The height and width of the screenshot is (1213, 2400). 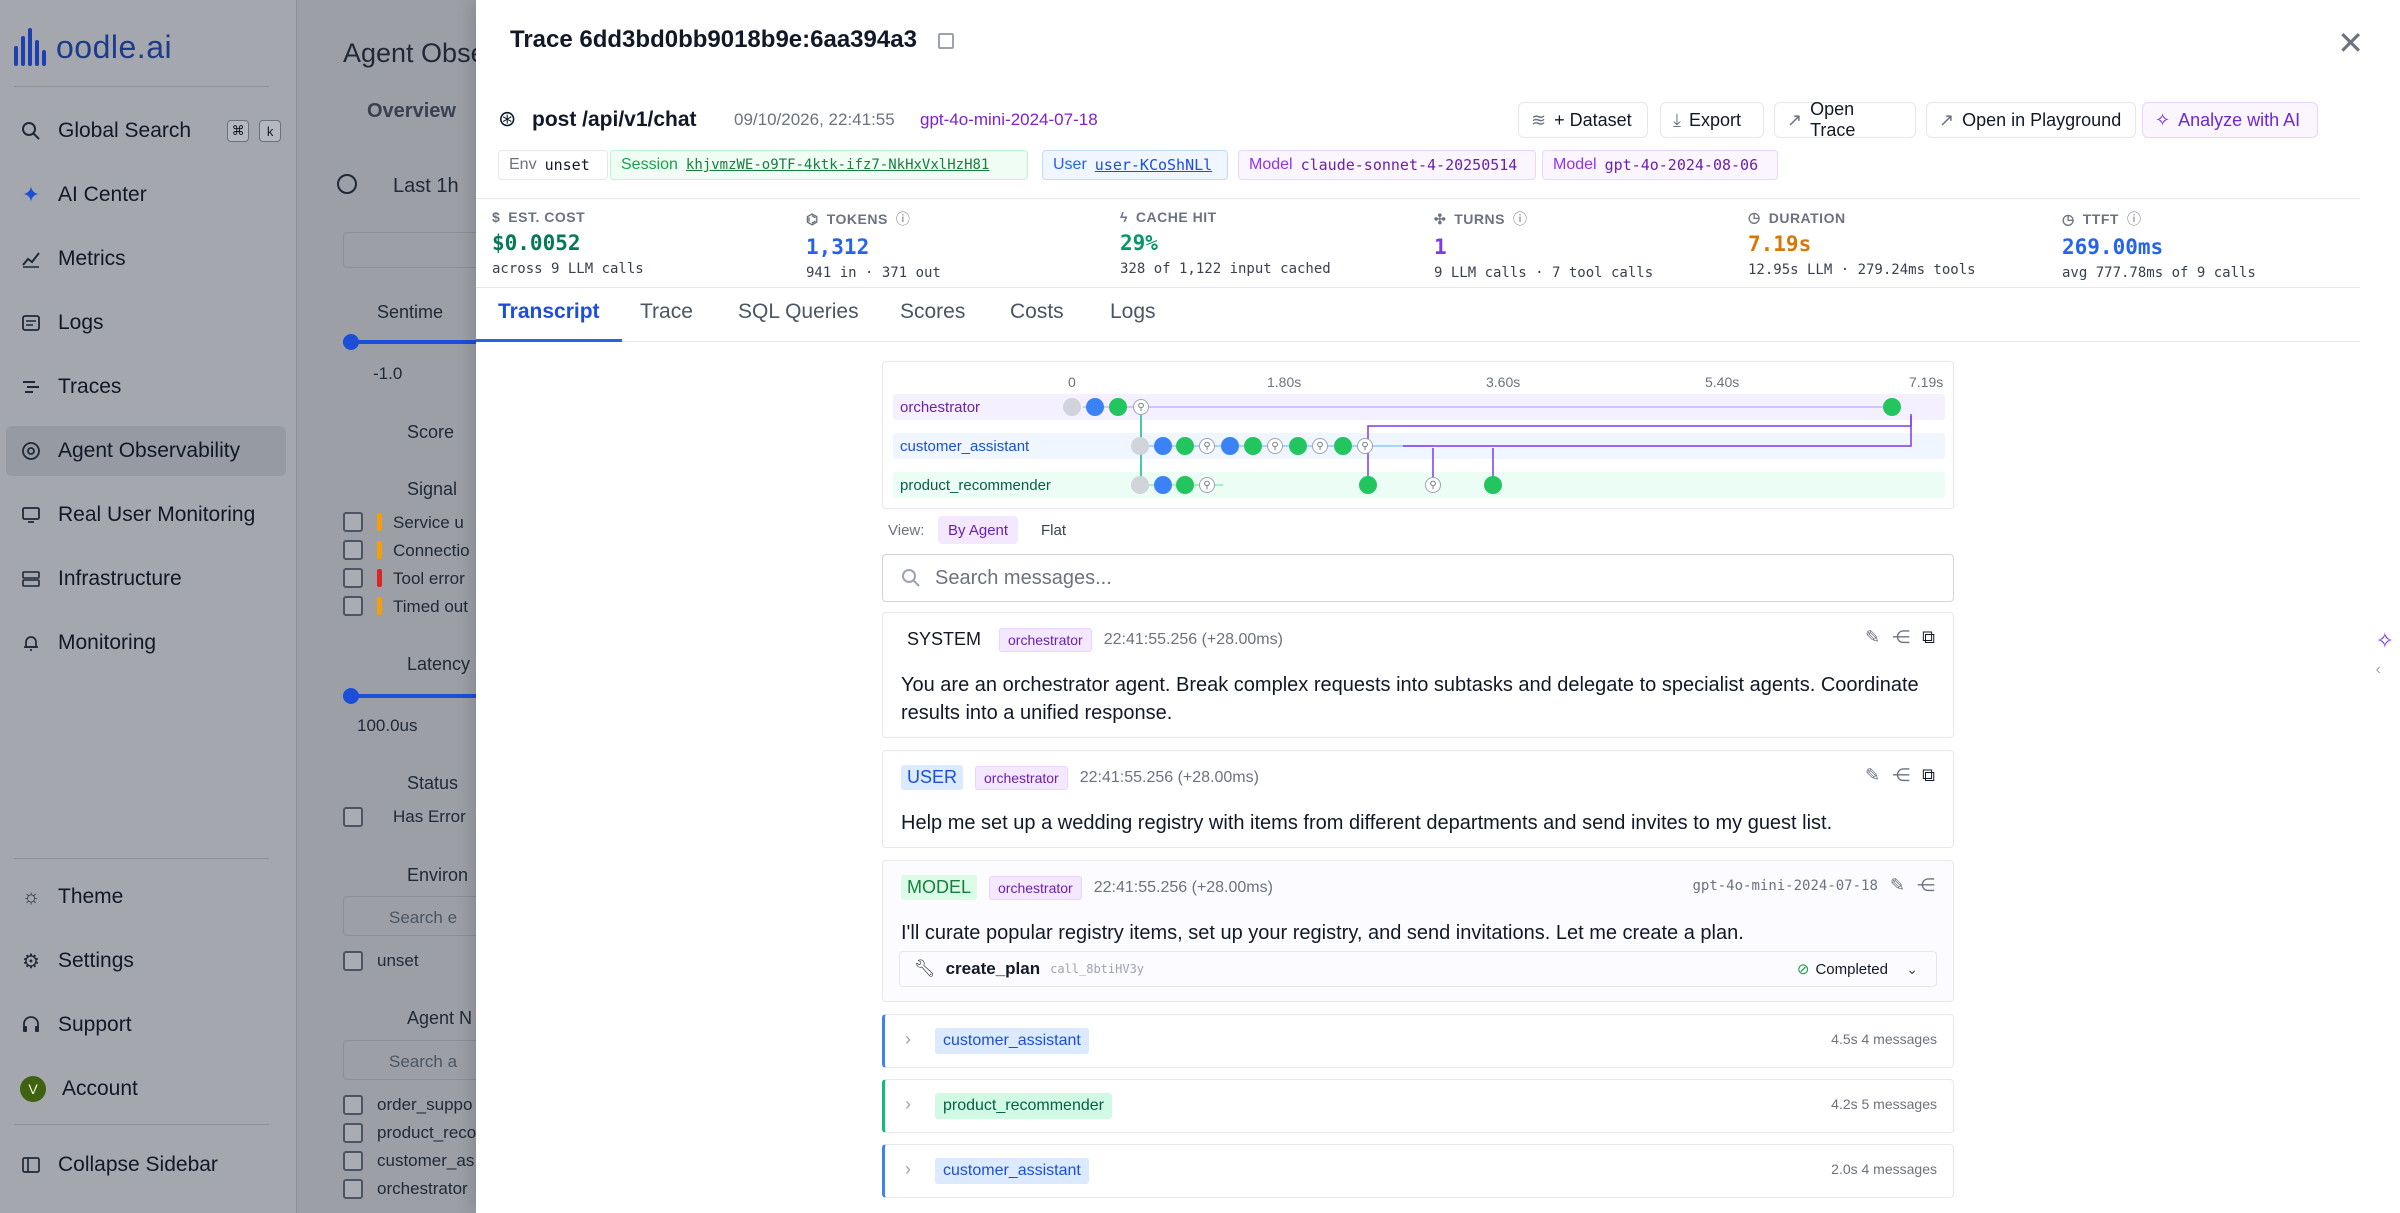 What do you see at coordinates (1009, 119) in the screenshot?
I see `model-link: gpt-4o-mini-2024-07-18` at bounding box center [1009, 119].